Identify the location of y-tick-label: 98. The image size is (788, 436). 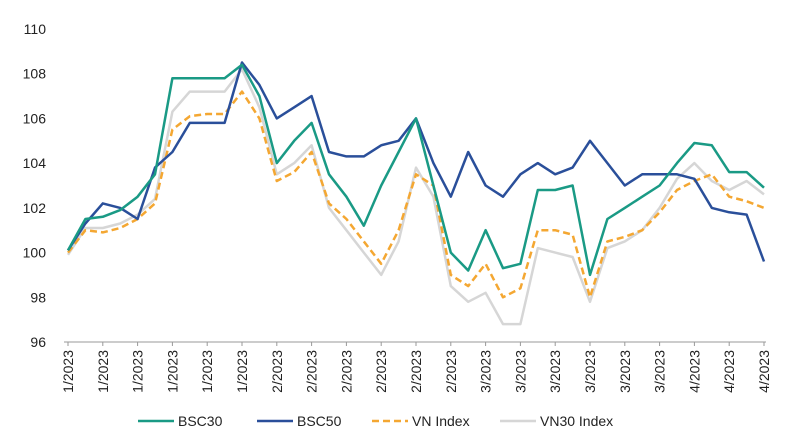
(38, 297).